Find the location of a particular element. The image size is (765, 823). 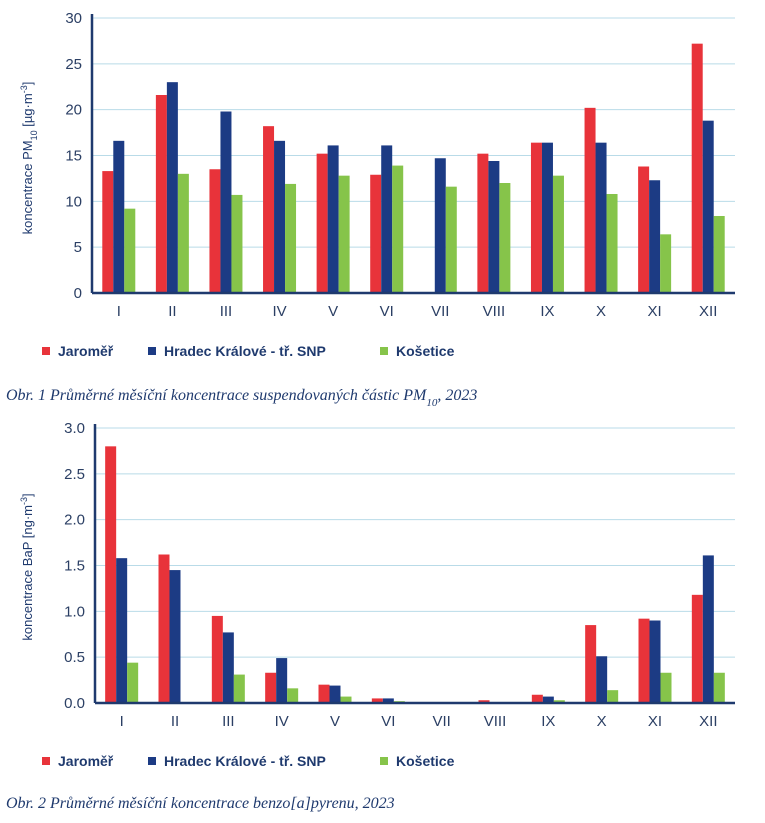

bar-jaromer-x is located at coordinates (591, 664).